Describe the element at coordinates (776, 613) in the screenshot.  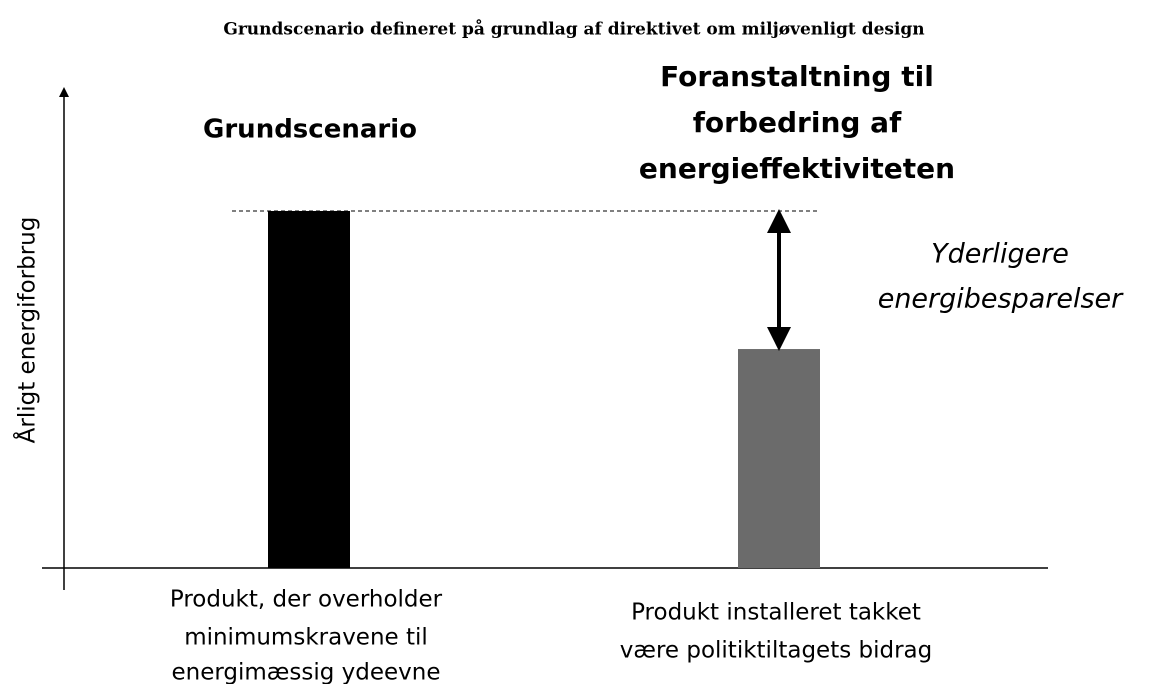
I see `x-tick-label: Produkt installeret takket` at that location.